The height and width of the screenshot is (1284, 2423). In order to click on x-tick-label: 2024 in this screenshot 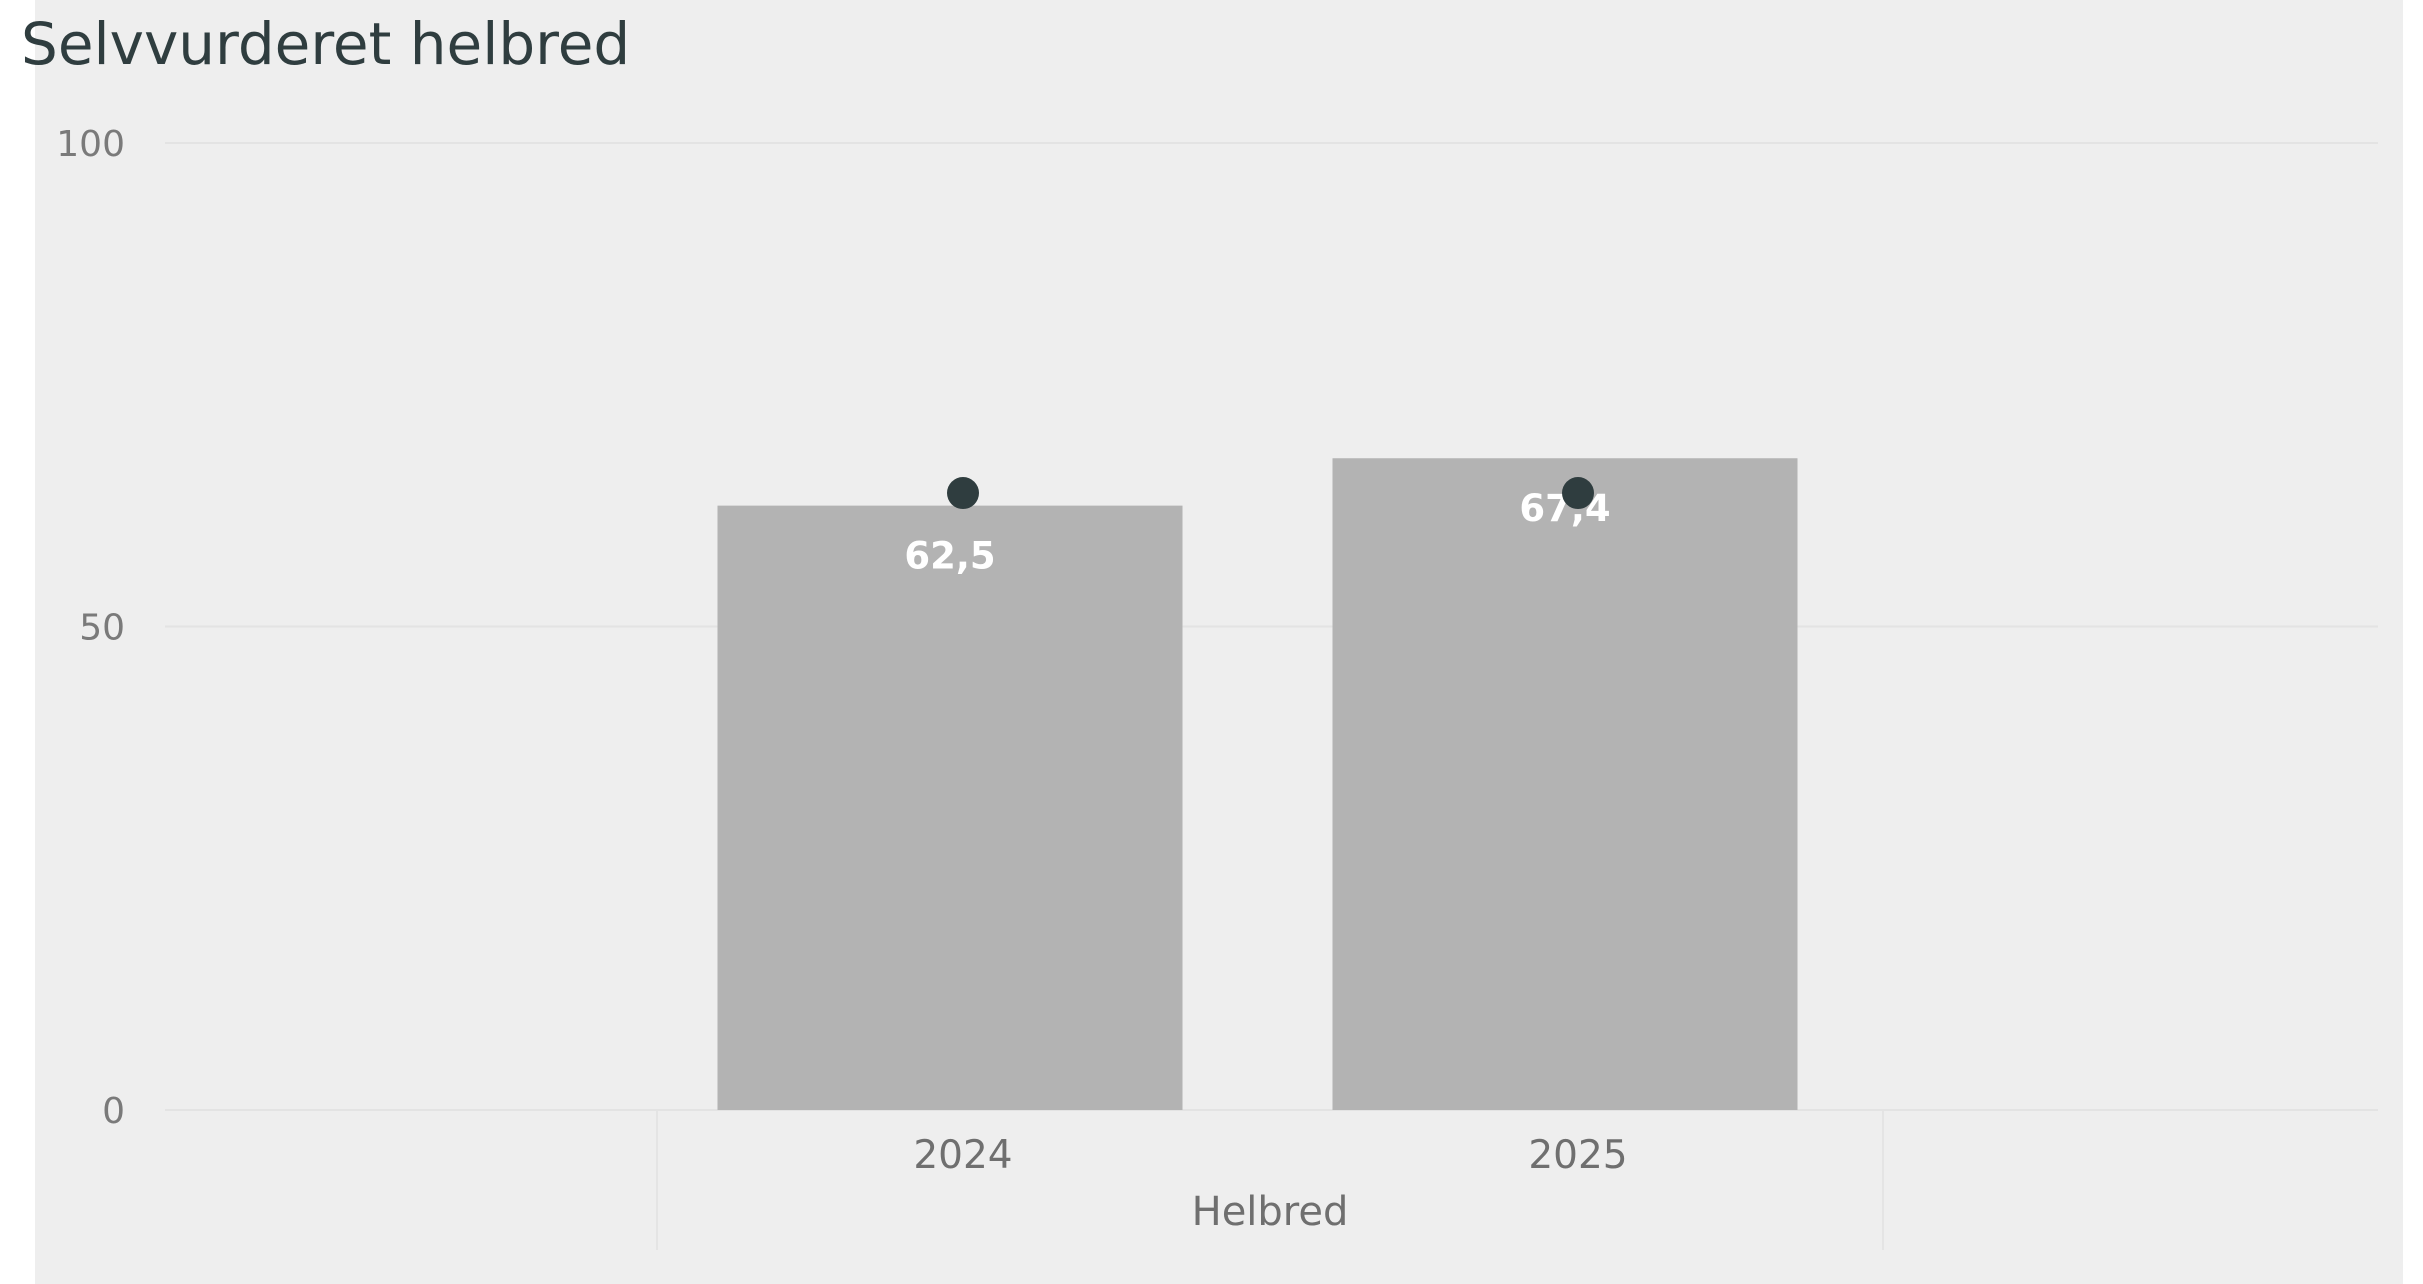, I will do `click(962, 1155)`.